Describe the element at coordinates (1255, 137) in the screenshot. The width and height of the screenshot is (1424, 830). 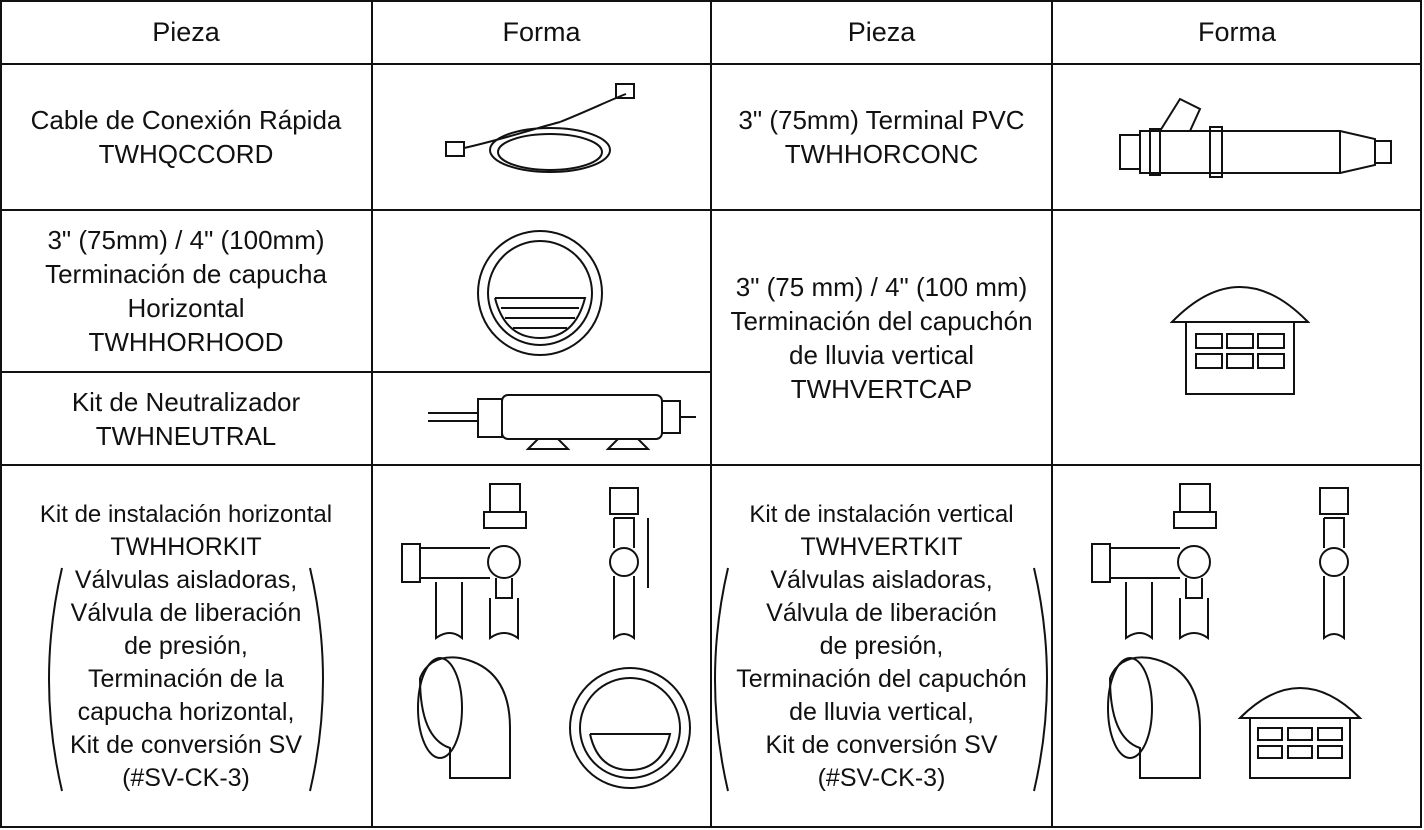
I see `pvc-terminal-drawing` at that location.